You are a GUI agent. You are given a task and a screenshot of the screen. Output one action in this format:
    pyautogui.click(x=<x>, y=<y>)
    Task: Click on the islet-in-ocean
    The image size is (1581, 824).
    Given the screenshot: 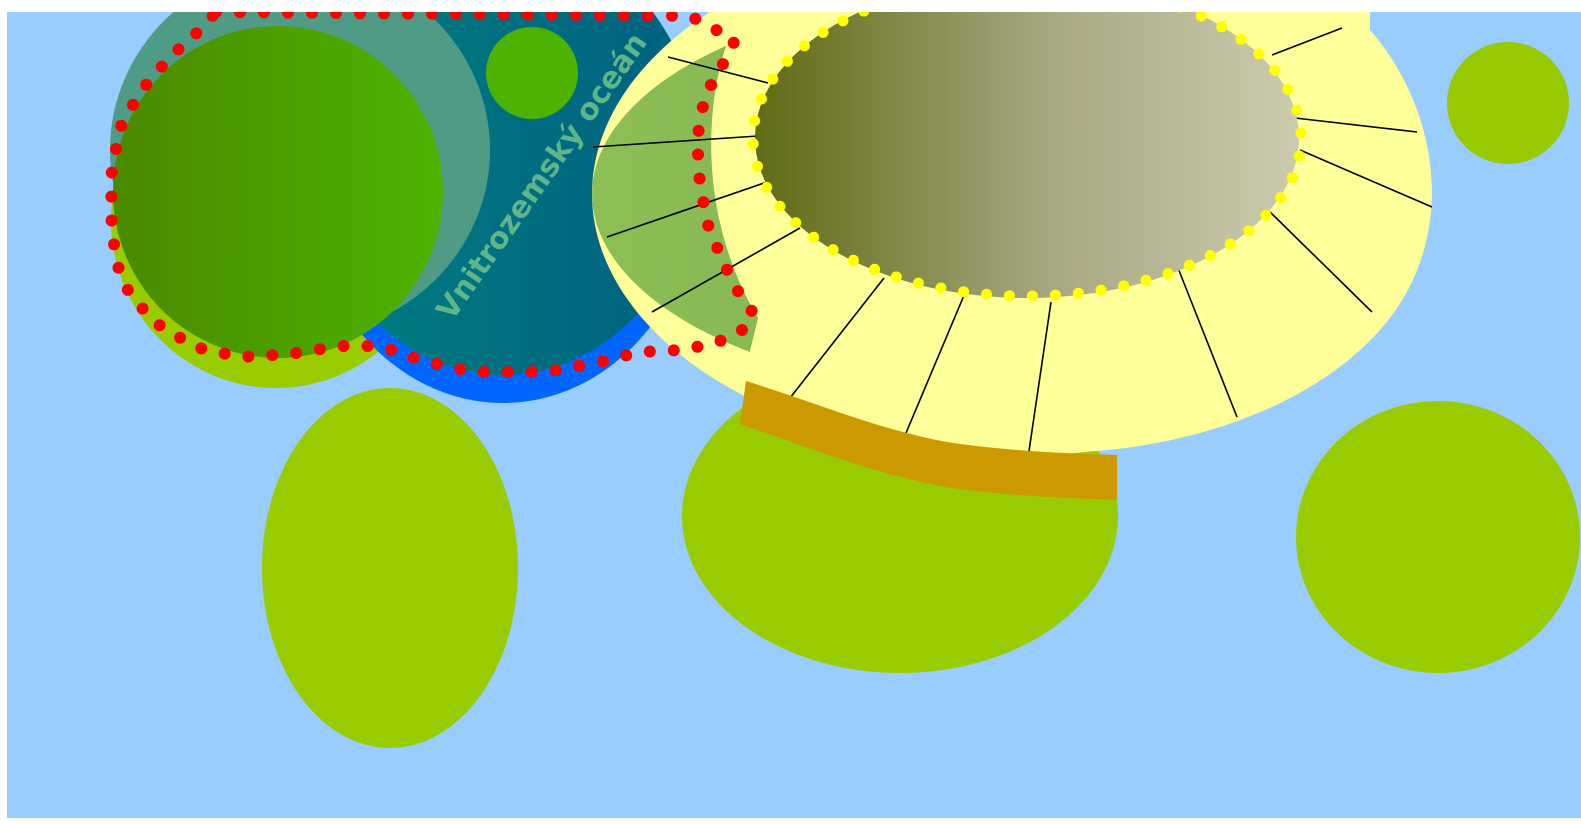 What is the action you would take?
    pyautogui.click(x=532, y=73)
    